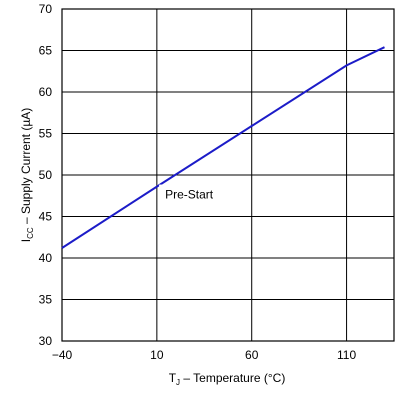  What do you see at coordinates (46, 51) in the screenshot?
I see `y-tick-label: 65` at bounding box center [46, 51].